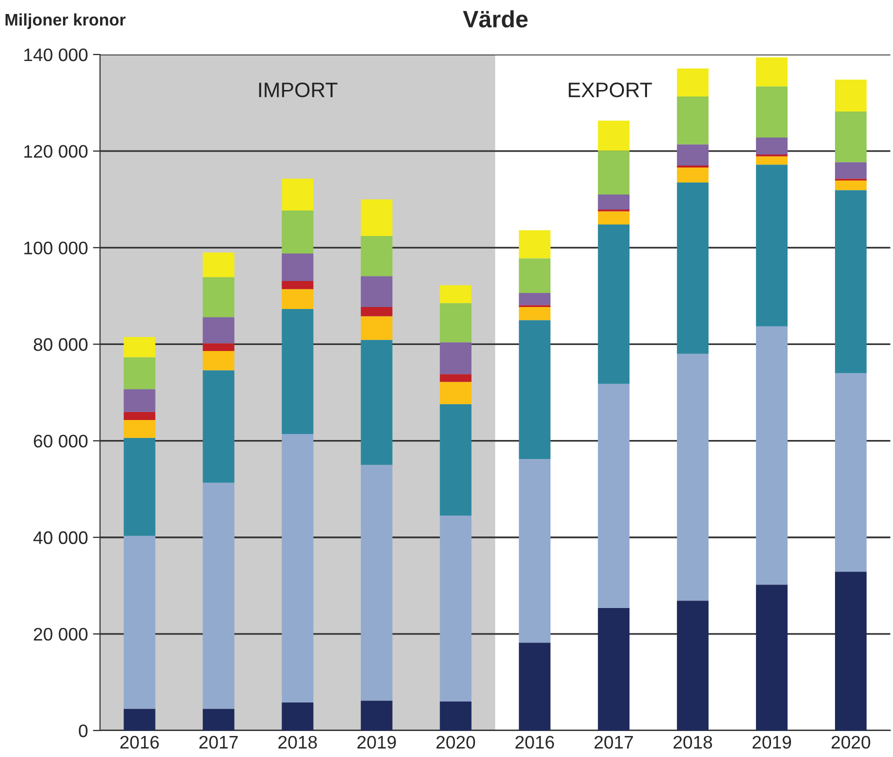  I want to click on y-tick-label: 20 000, so click(61, 634).